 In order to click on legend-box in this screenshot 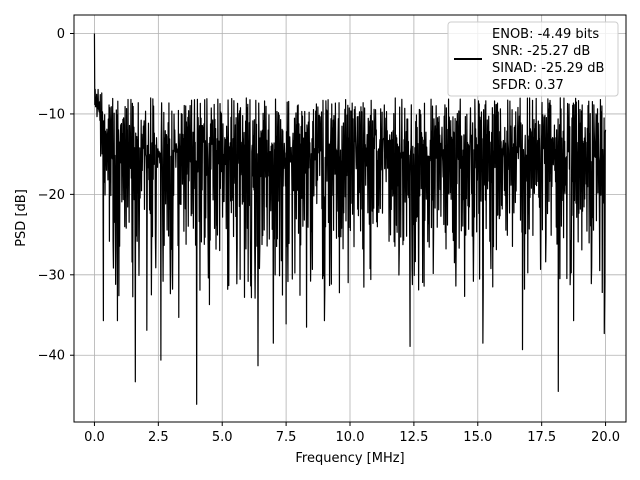, I will do `click(533, 59)`.